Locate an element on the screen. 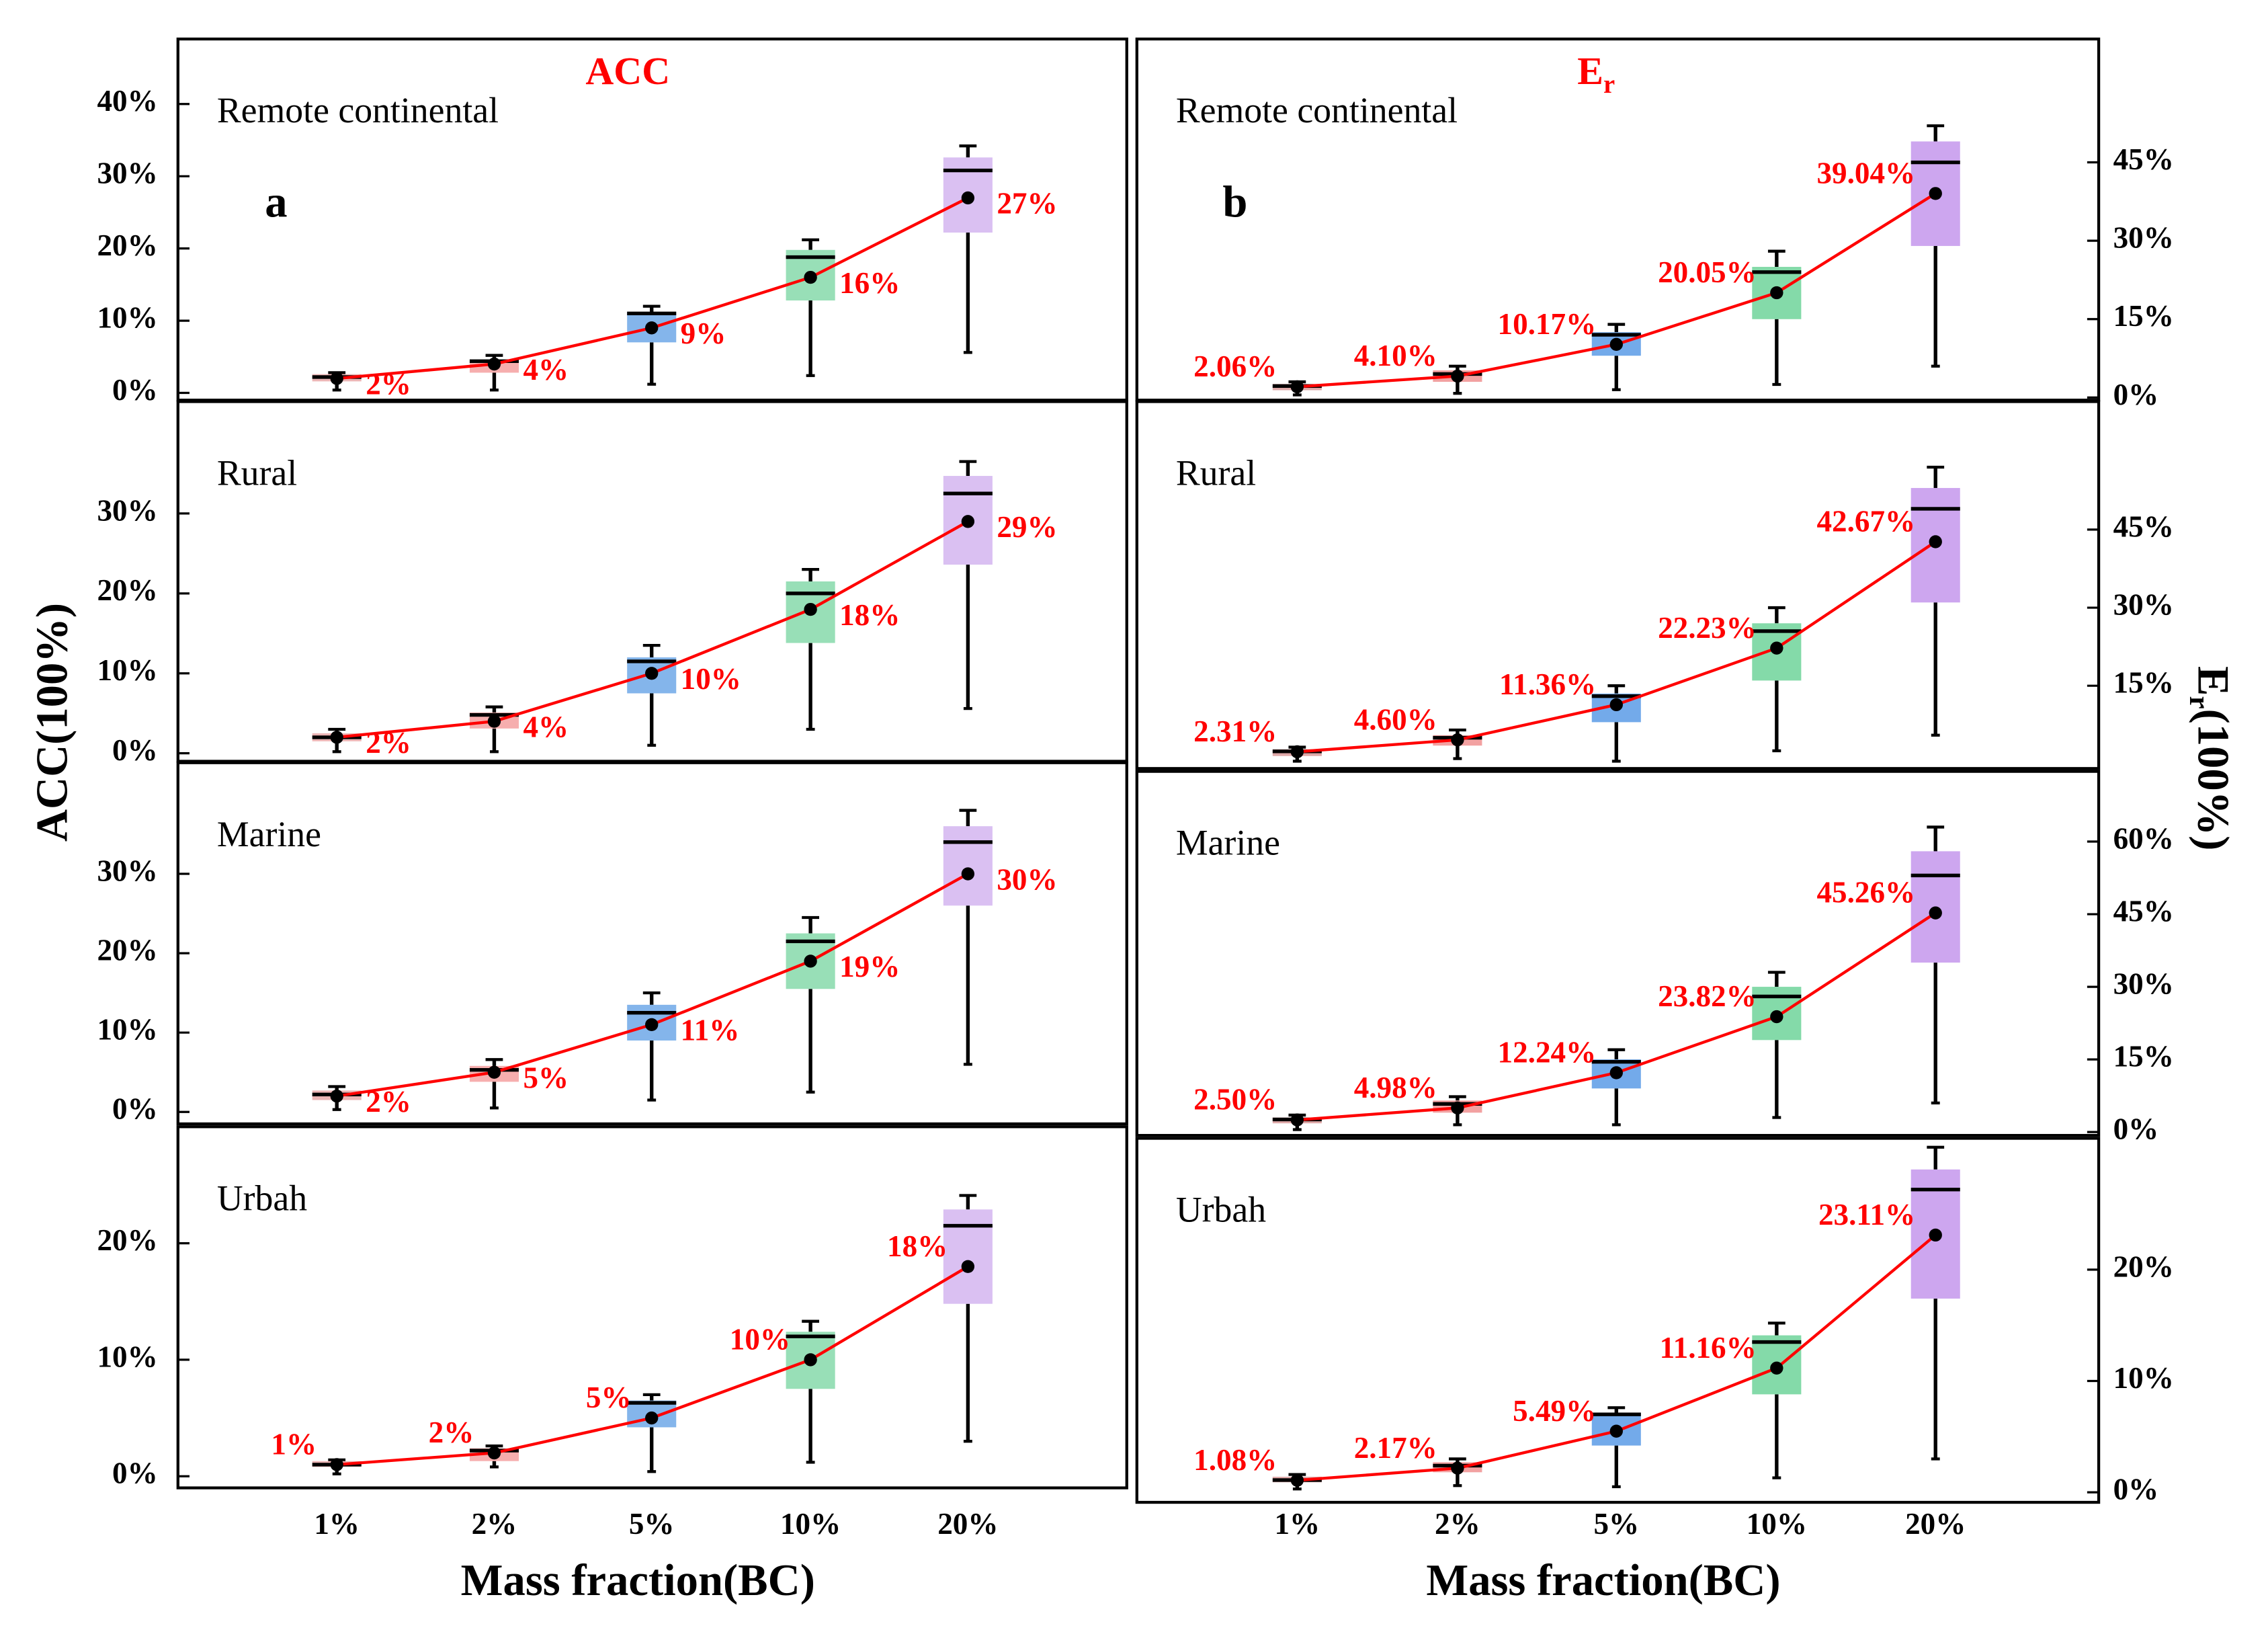 The image size is (2268, 1628). mean-label: 39.04% is located at coordinates (1866, 173).